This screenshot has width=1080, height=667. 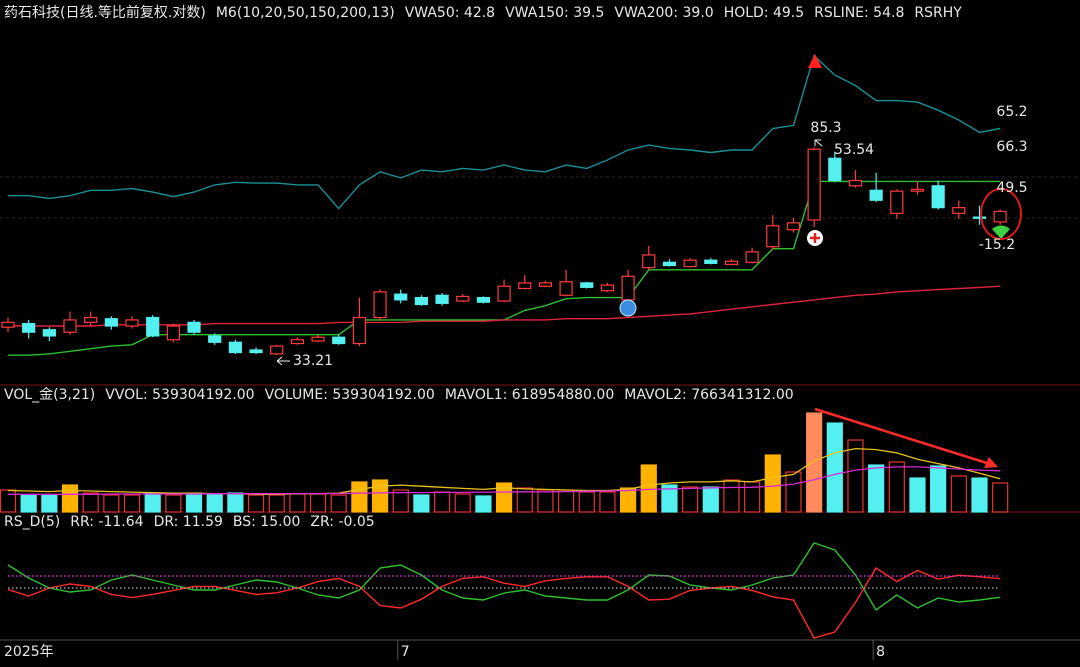 What do you see at coordinates (342, 522) in the screenshot?
I see `header-item: ZR: -0.05` at bounding box center [342, 522].